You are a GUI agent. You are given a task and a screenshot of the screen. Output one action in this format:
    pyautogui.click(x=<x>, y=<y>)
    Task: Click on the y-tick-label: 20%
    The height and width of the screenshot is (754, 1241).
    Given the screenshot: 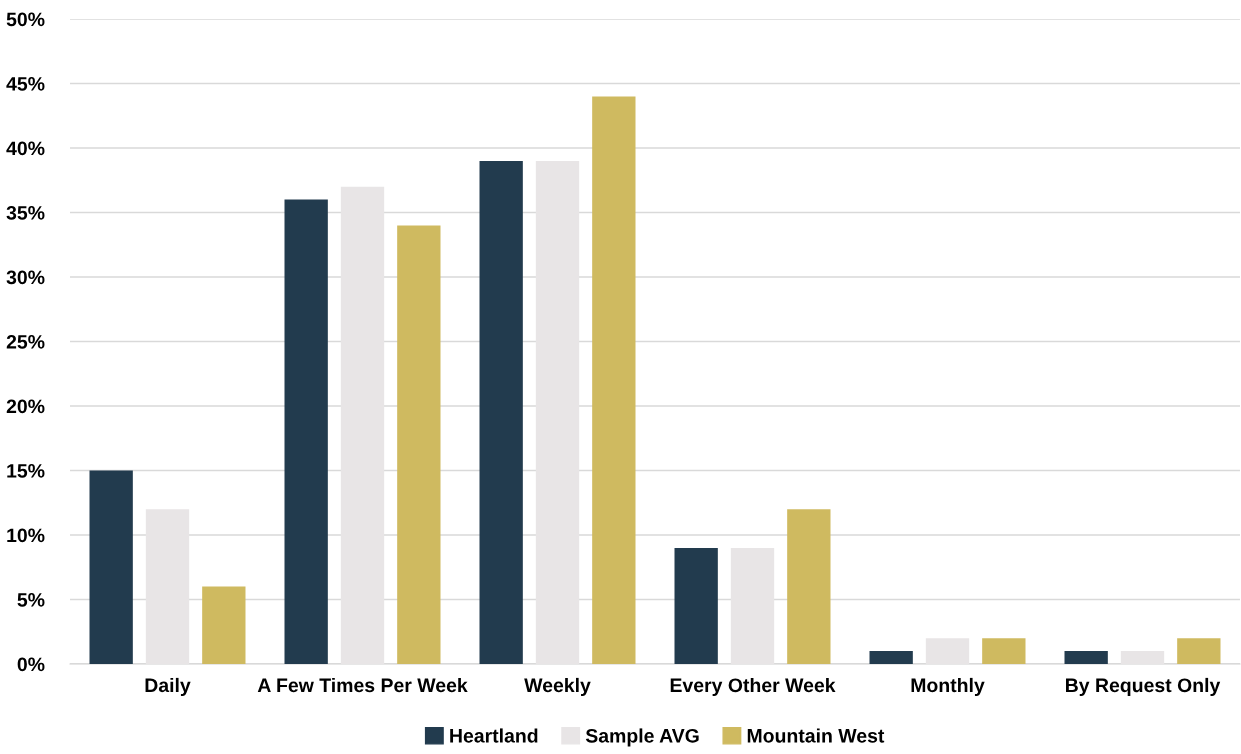 What is the action you would take?
    pyautogui.click(x=25, y=406)
    